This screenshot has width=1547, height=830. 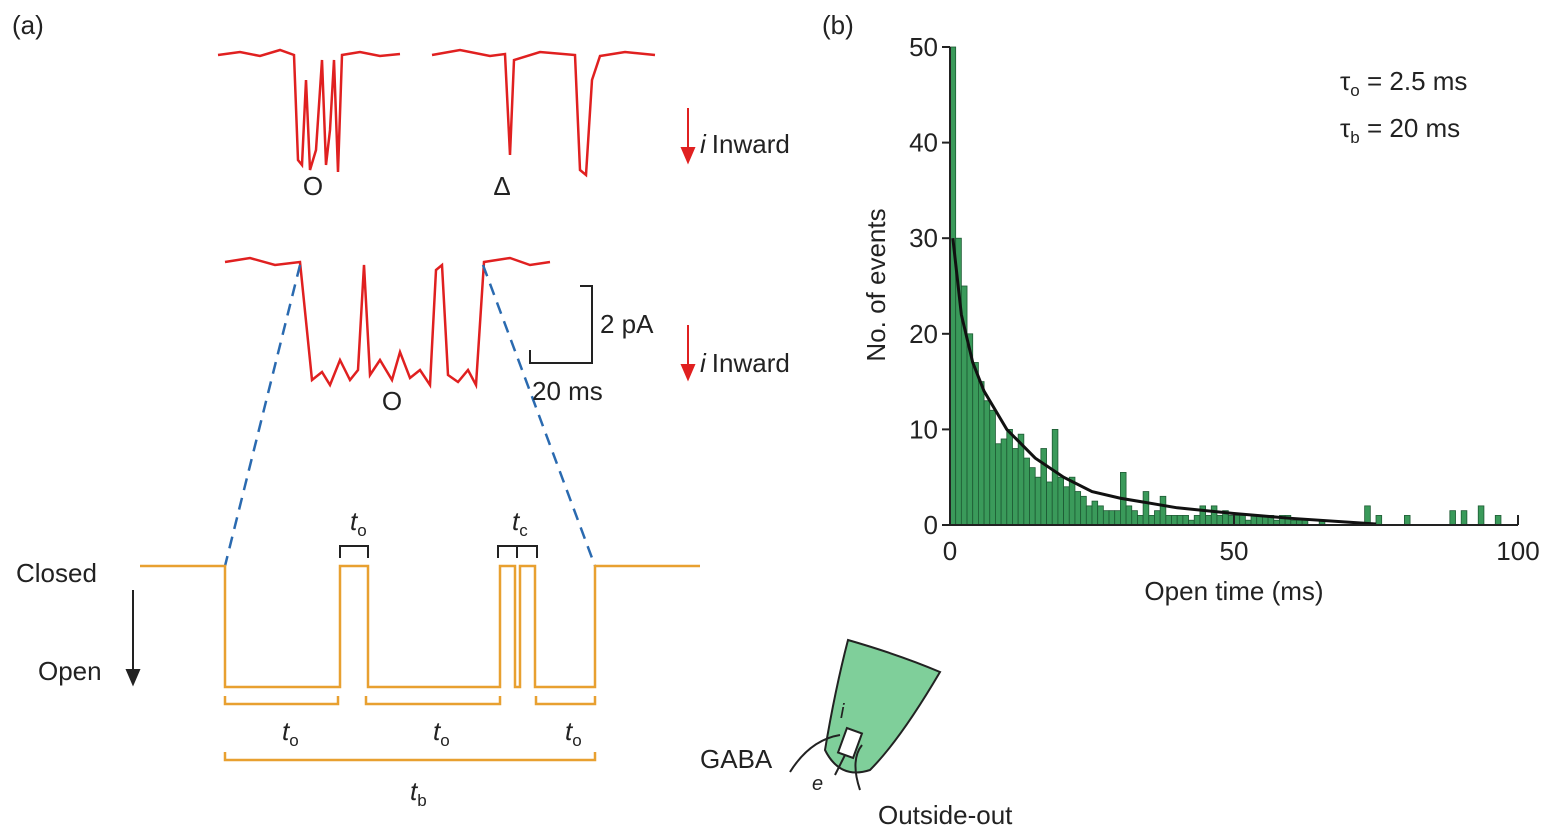 What do you see at coordinates (28, 25) in the screenshot?
I see `panel-label: (a)` at bounding box center [28, 25].